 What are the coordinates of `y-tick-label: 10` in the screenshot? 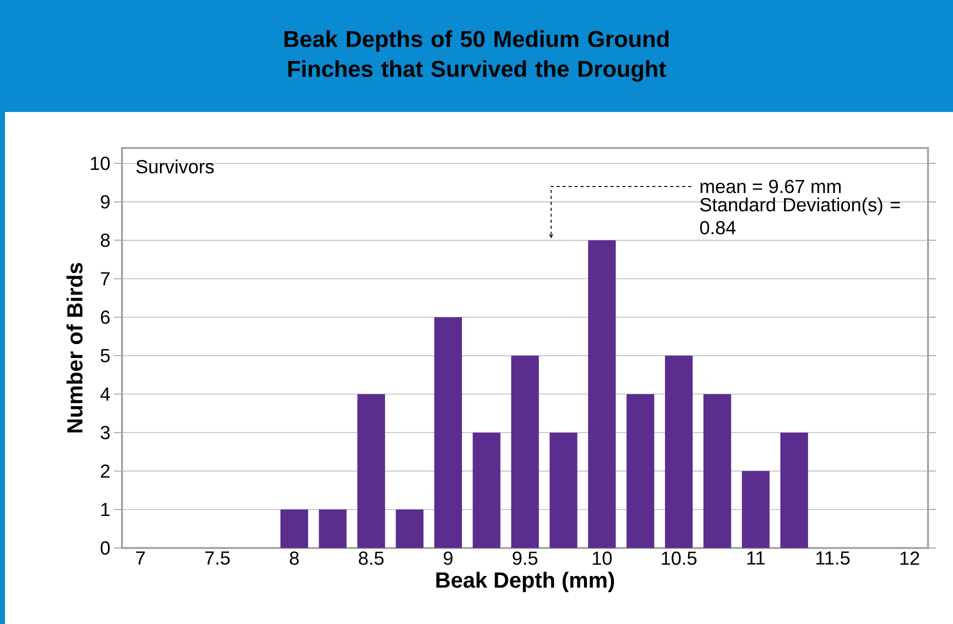 It's located at (100, 163).